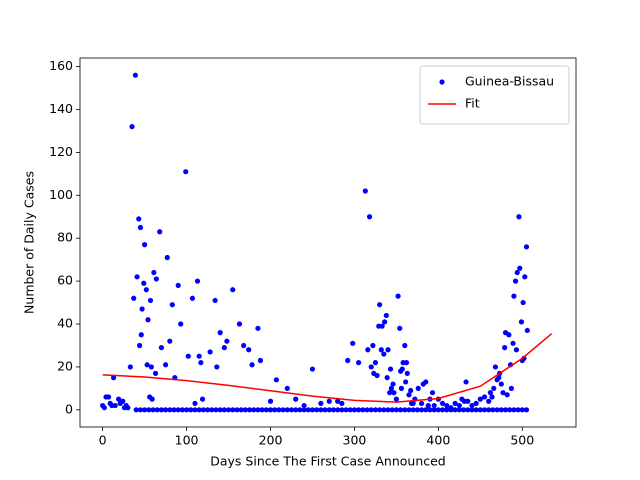  I want to click on y-tick-label: 160, so click(61, 65).